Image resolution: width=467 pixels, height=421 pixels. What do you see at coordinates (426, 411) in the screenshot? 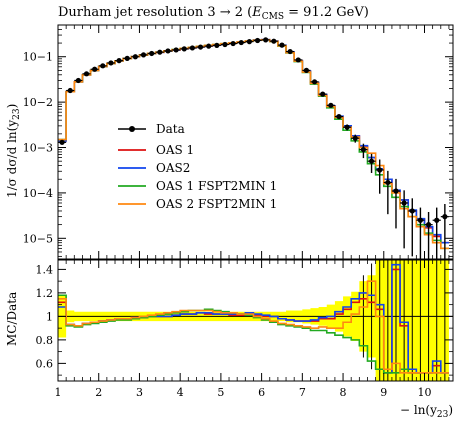
I see `x-axis-label: − ln(y23)` at bounding box center [426, 411].